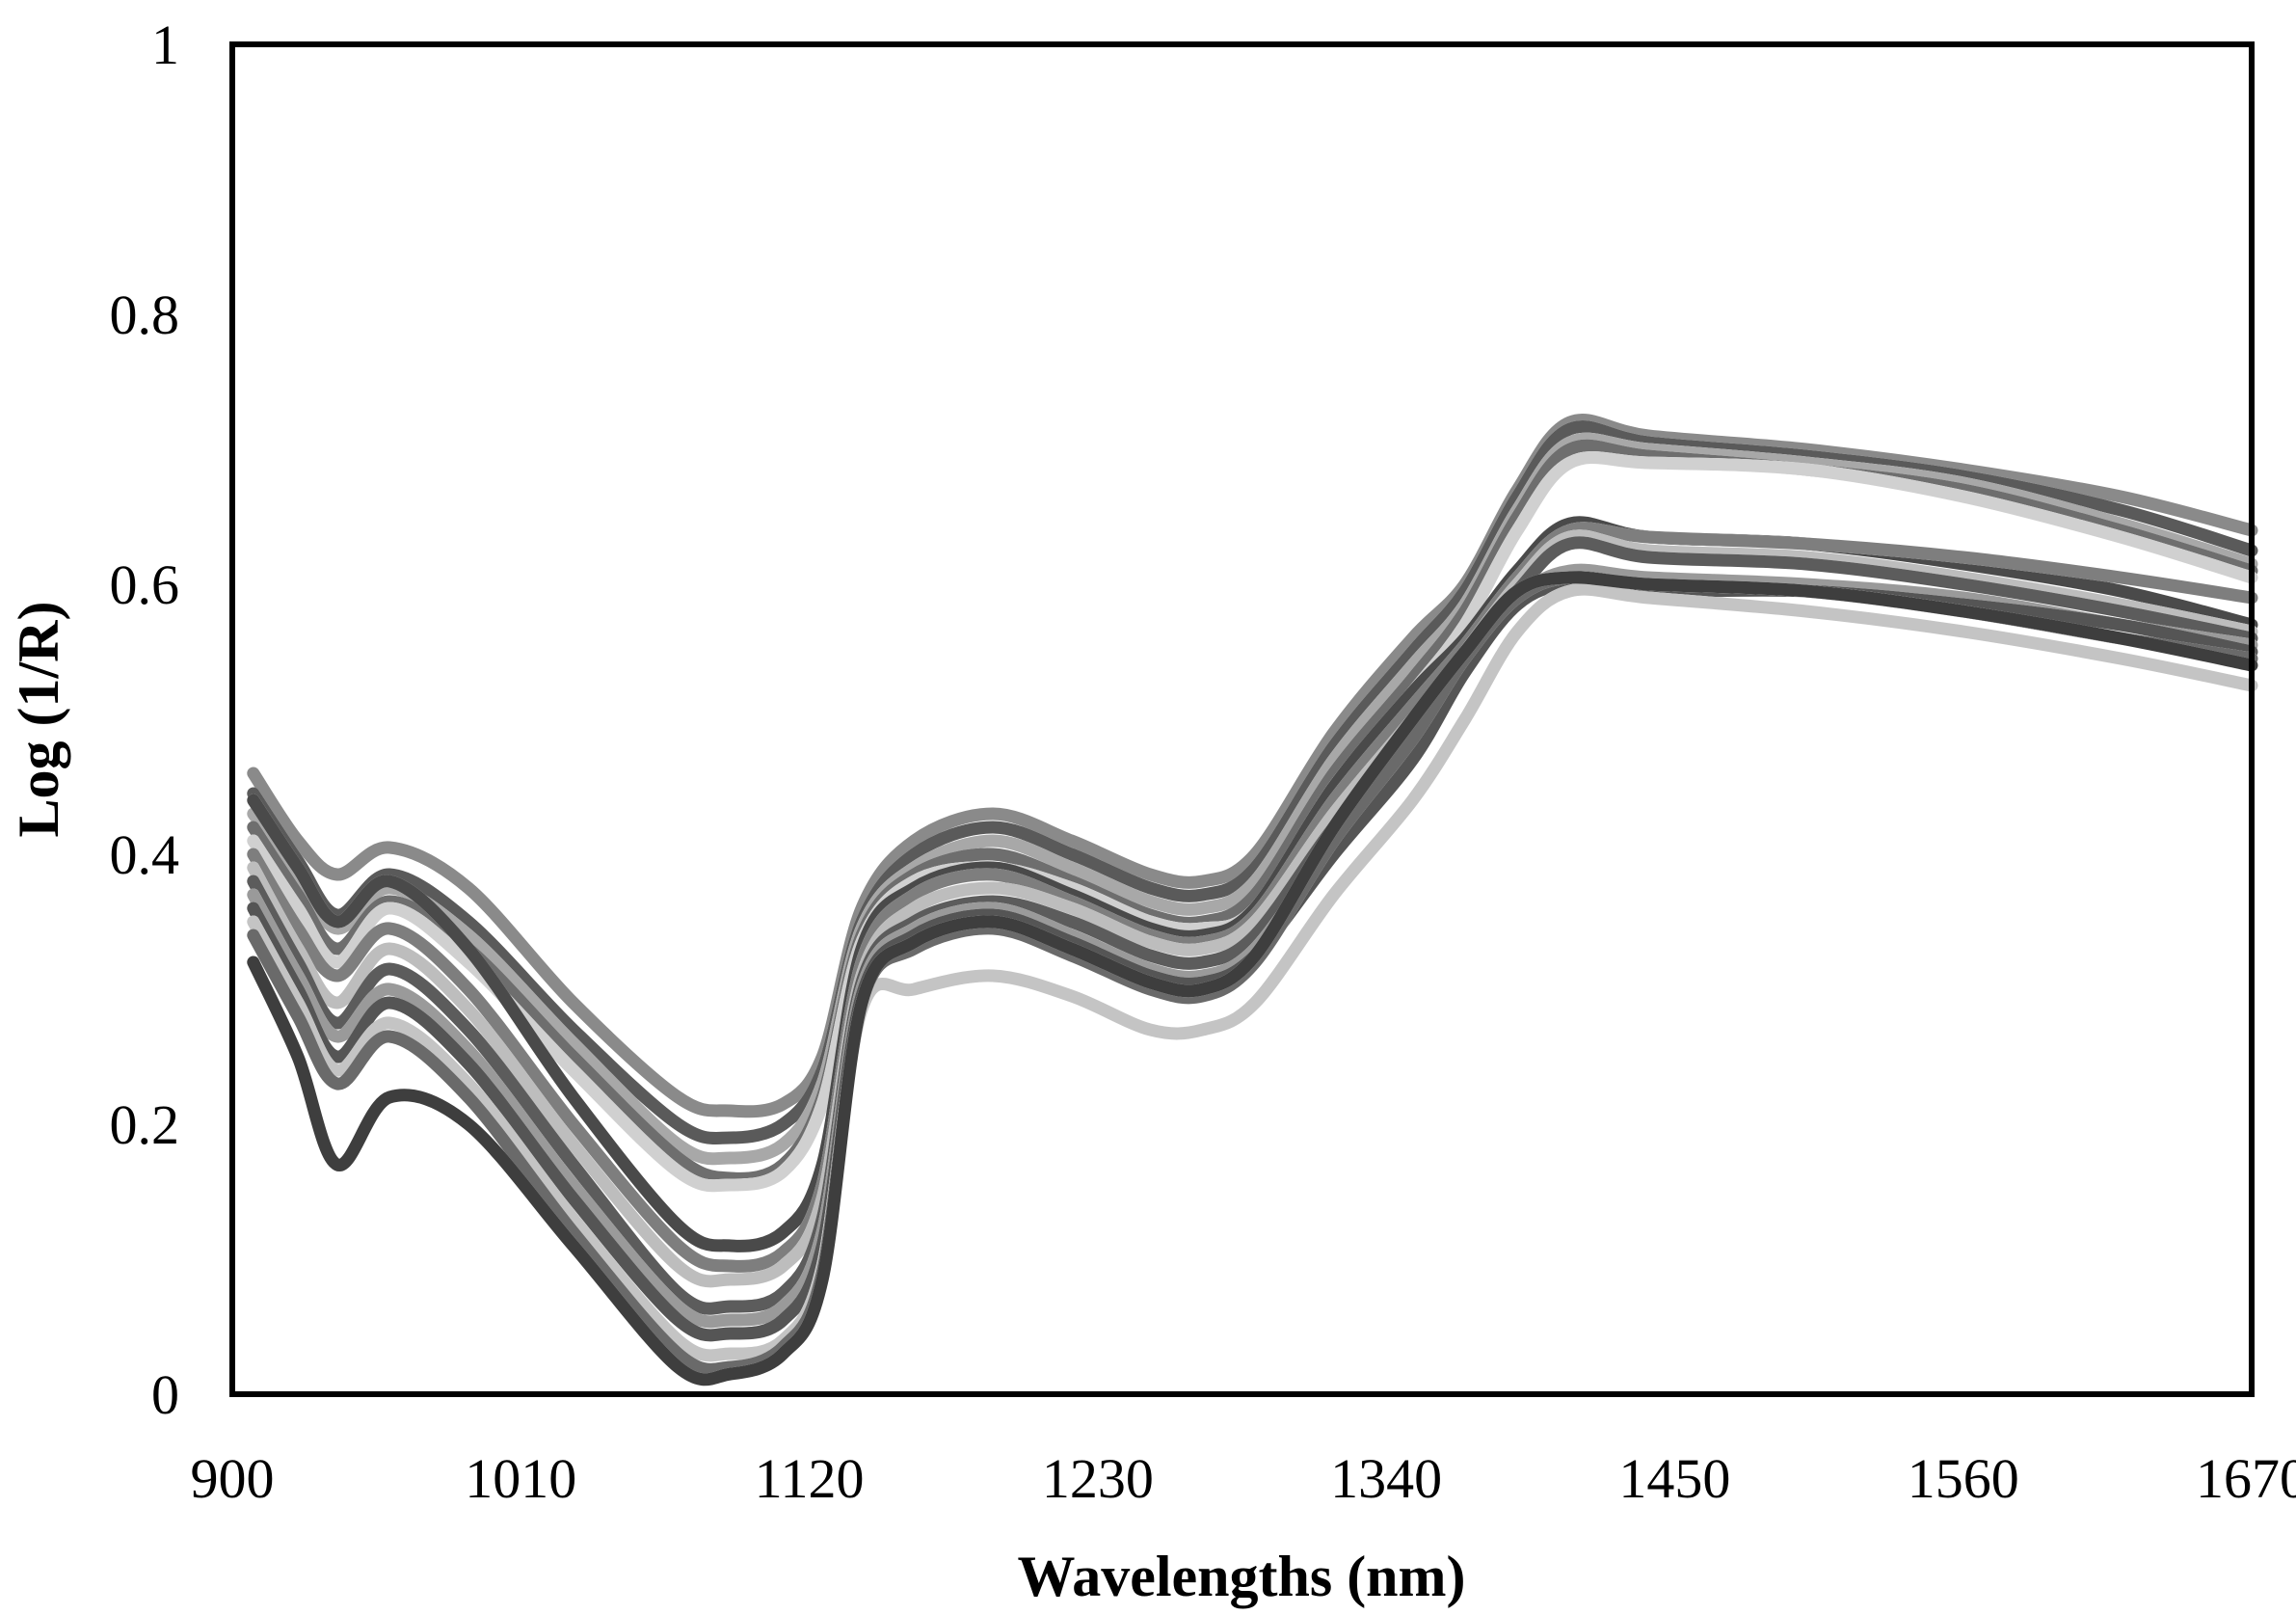  I want to click on x-tick-label: 1450, so click(1674, 1478).